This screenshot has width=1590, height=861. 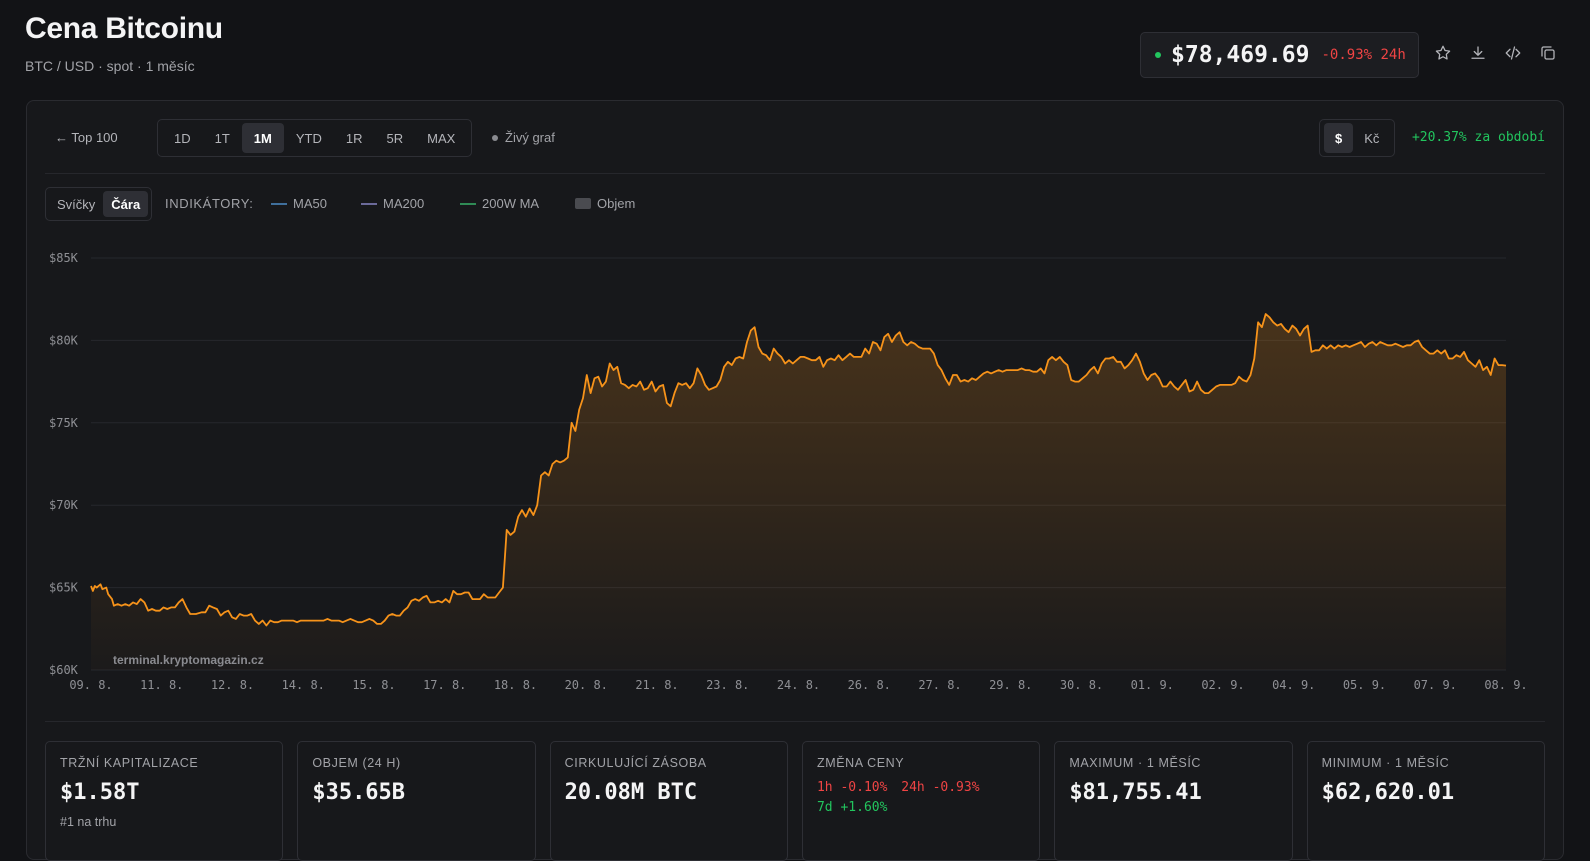 What do you see at coordinates (1385, 763) in the screenshot?
I see `stat-label: MINIMUM · 1 MĚSÍC` at bounding box center [1385, 763].